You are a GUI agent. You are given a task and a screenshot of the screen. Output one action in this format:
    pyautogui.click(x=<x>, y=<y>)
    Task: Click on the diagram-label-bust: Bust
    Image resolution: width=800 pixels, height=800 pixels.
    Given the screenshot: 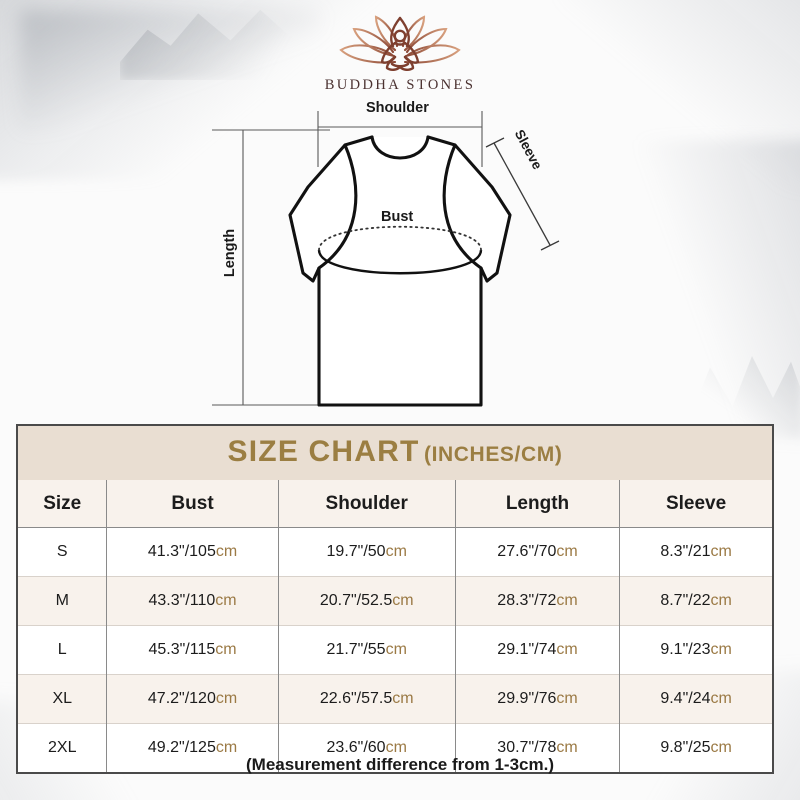 What is the action you would take?
    pyautogui.click(x=397, y=217)
    